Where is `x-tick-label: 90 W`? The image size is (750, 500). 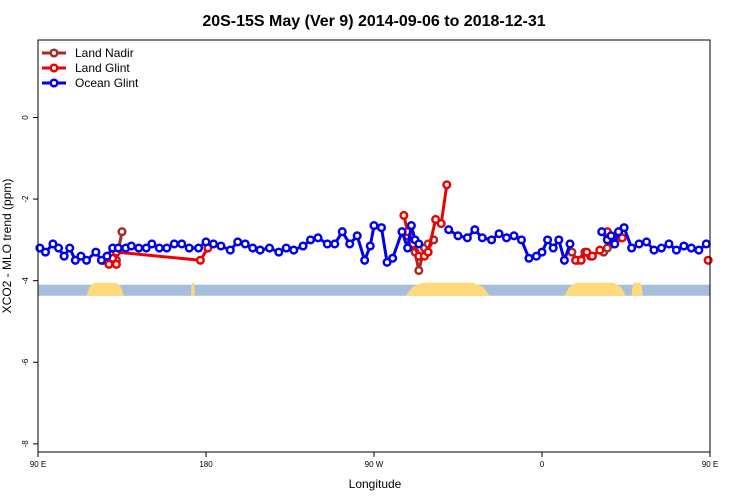 x-tick-label: 90 W is located at coordinates (374, 464).